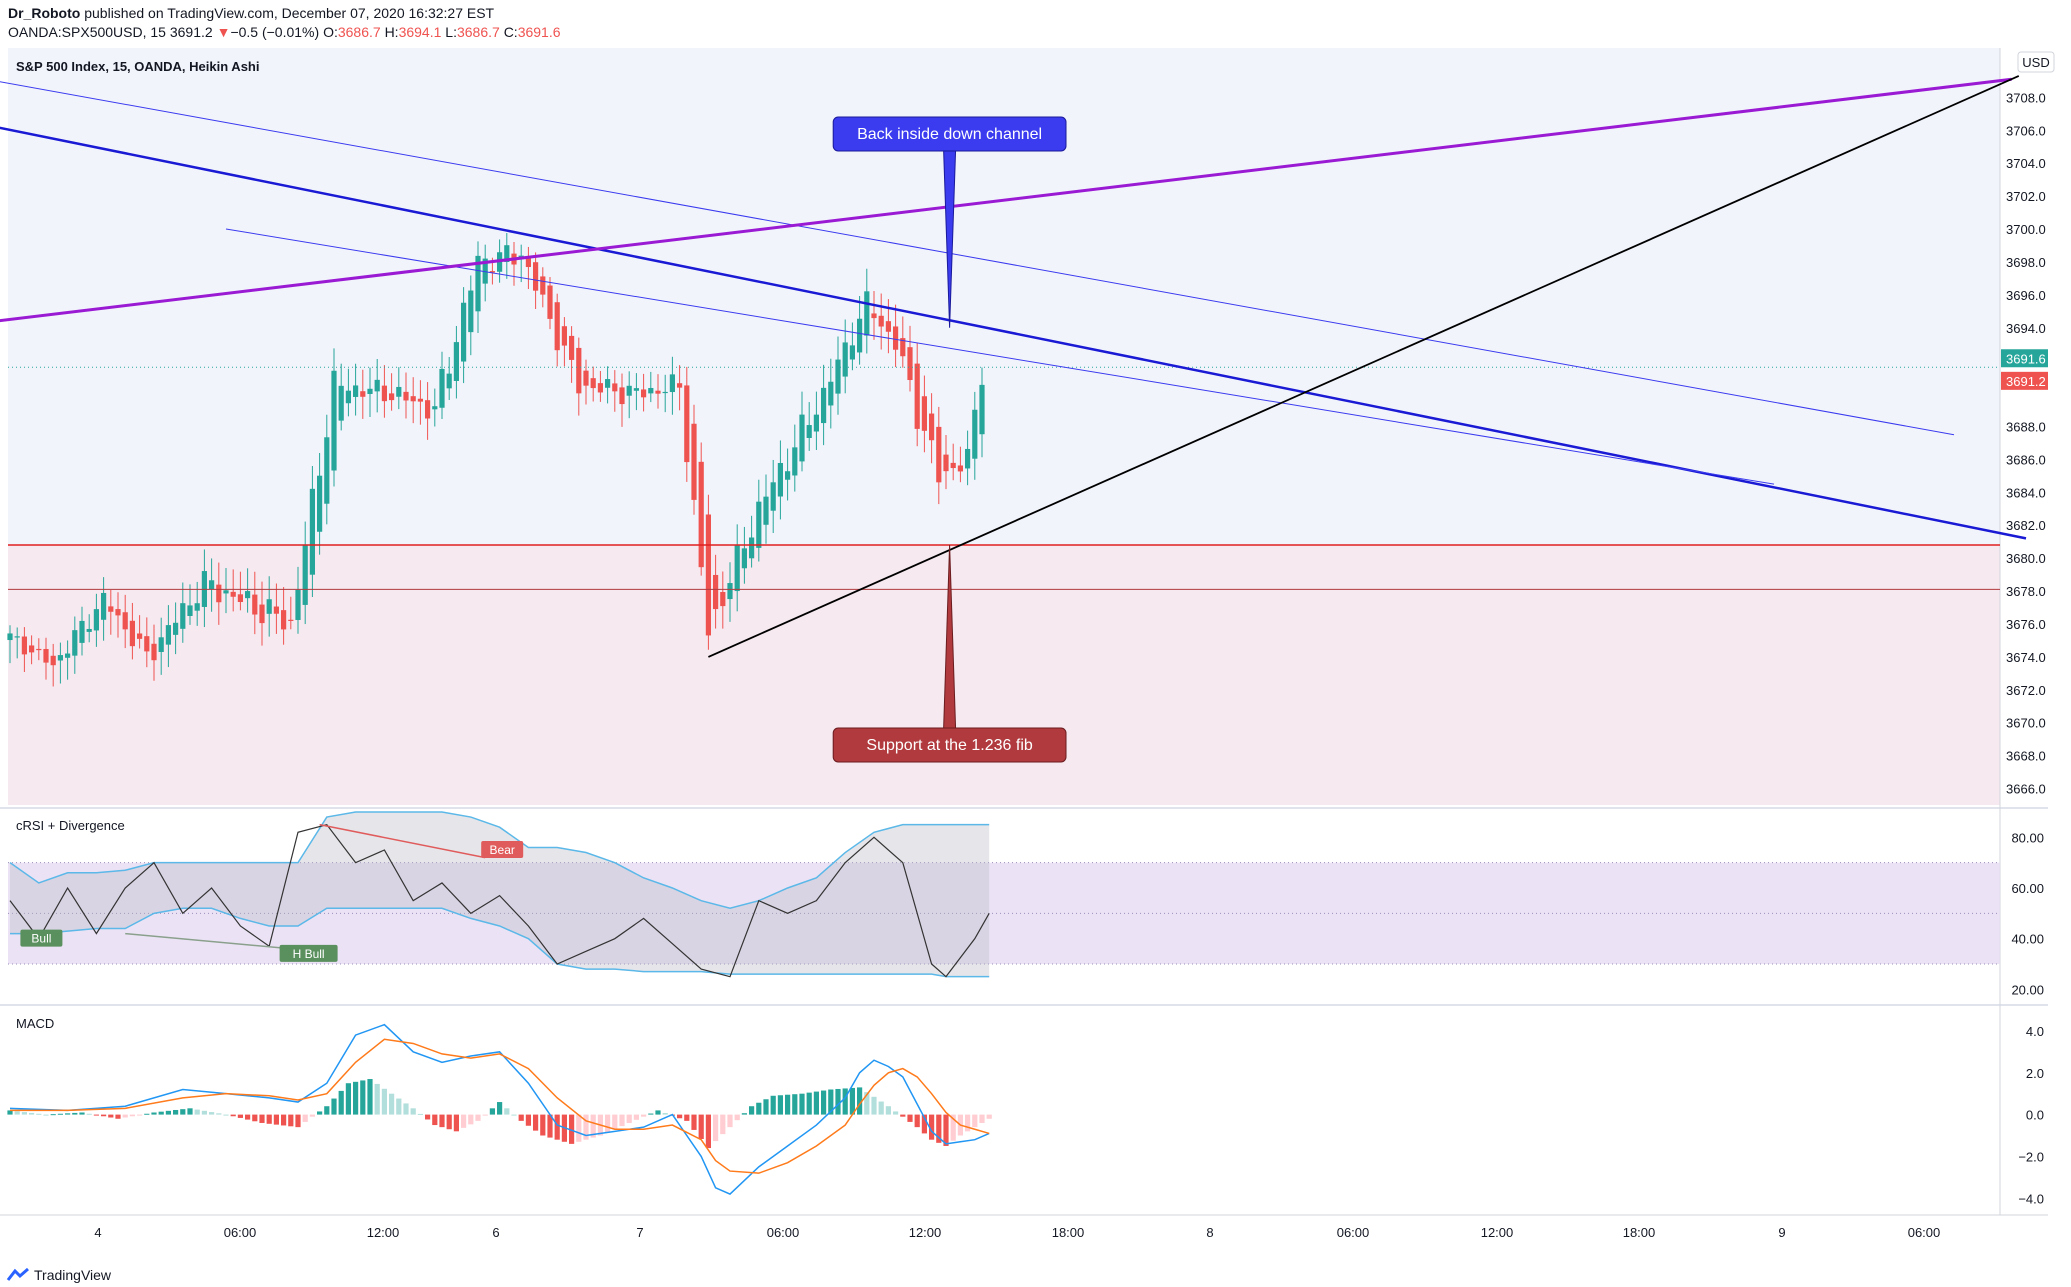  Describe the element at coordinates (500, 942) in the screenshot. I see `crsi-lower-line` at that location.